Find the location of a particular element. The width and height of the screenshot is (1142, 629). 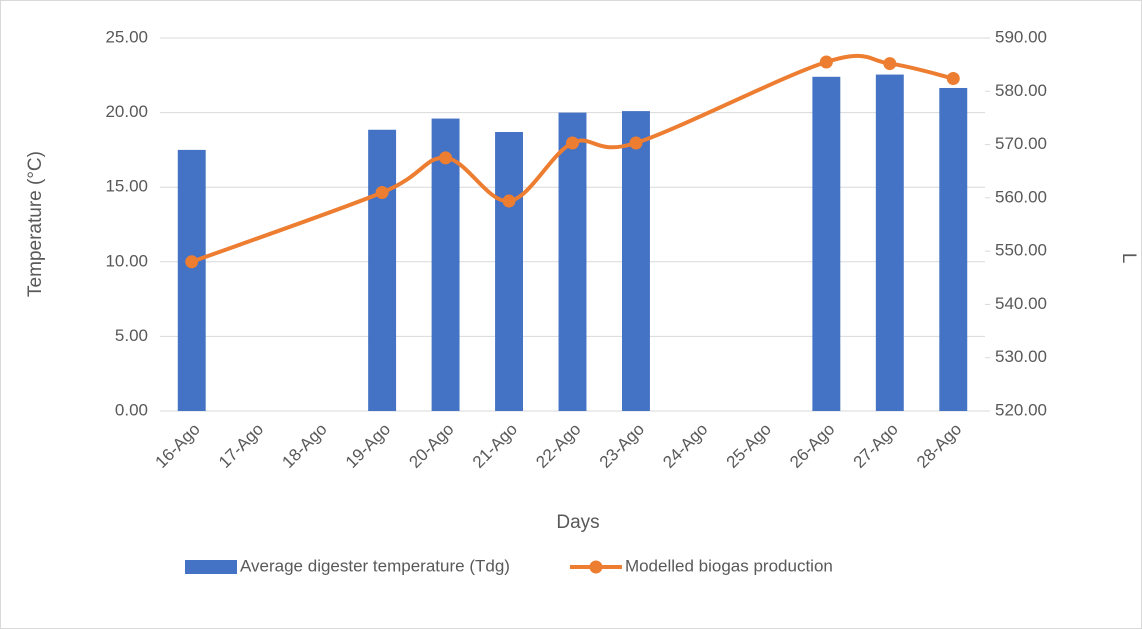

y2-tick-label: 590.00 is located at coordinates (1021, 36).